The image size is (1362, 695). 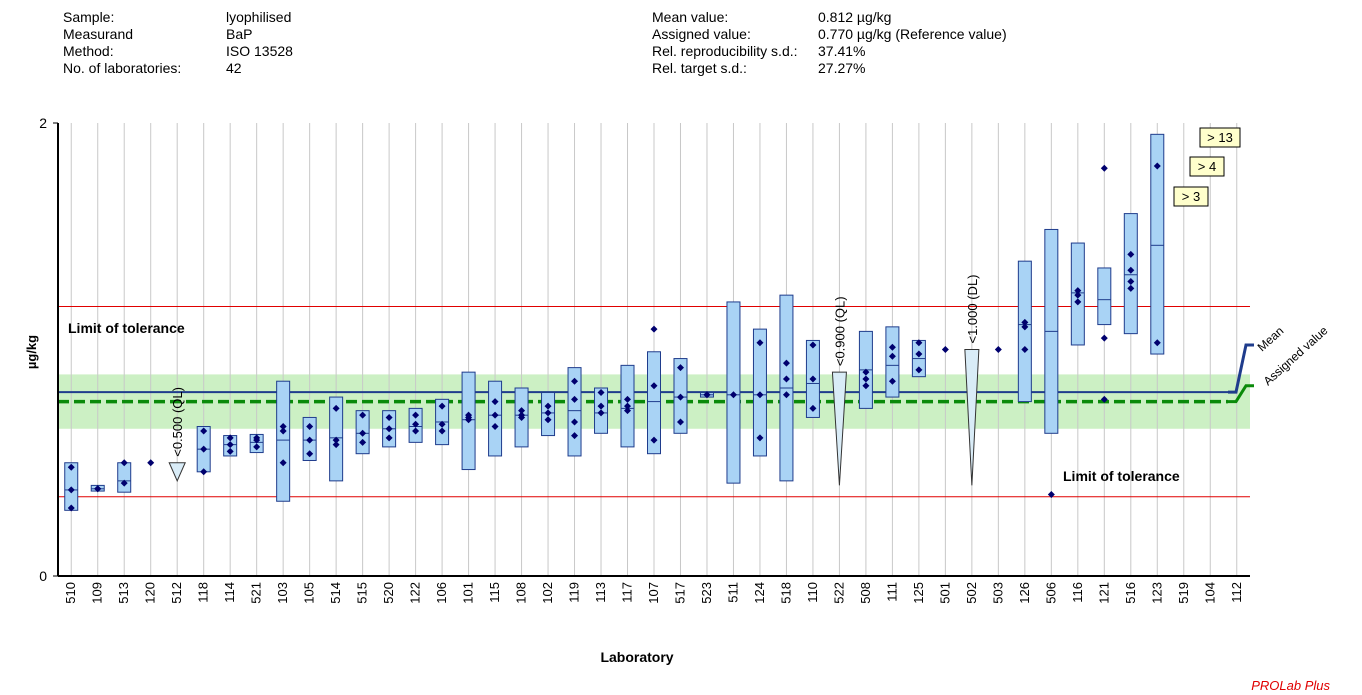 I want to click on x-tick-label: 522, so click(x=838, y=593).